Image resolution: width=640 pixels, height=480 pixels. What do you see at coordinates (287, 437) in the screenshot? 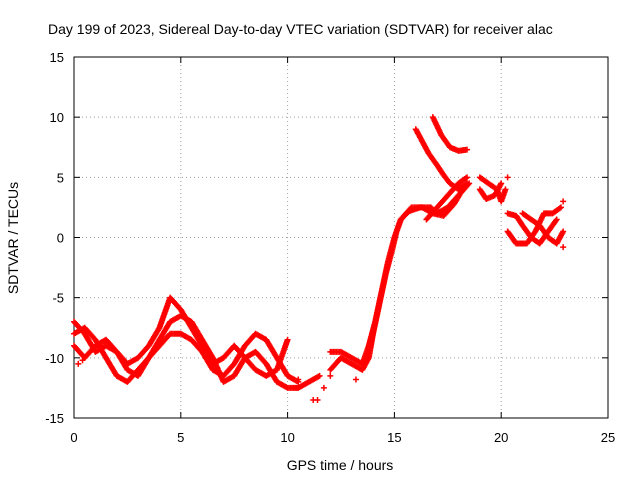
I see `x-tick-label: 10` at bounding box center [287, 437].